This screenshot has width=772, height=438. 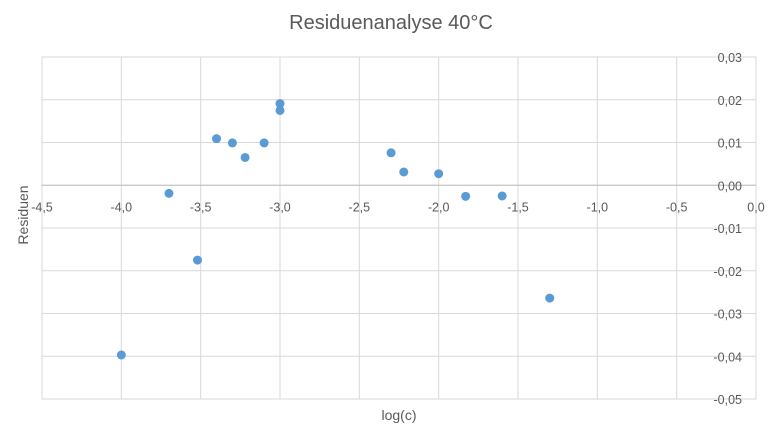 What do you see at coordinates (755, 207) in the screenshot?
I see `x-tick-label: 0,0` at bounding box center [755, 207].